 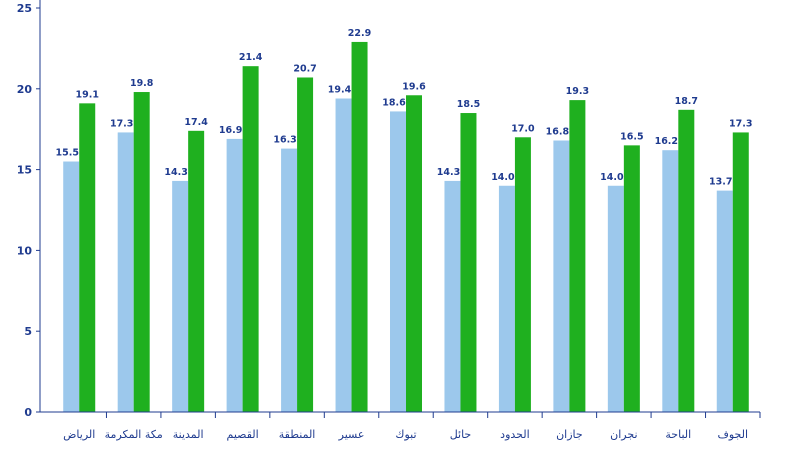 What do you see at coordinates (351, 434) in the screenshot?
I see `x-tick-label: عسير` at bounding box center [351, 434].